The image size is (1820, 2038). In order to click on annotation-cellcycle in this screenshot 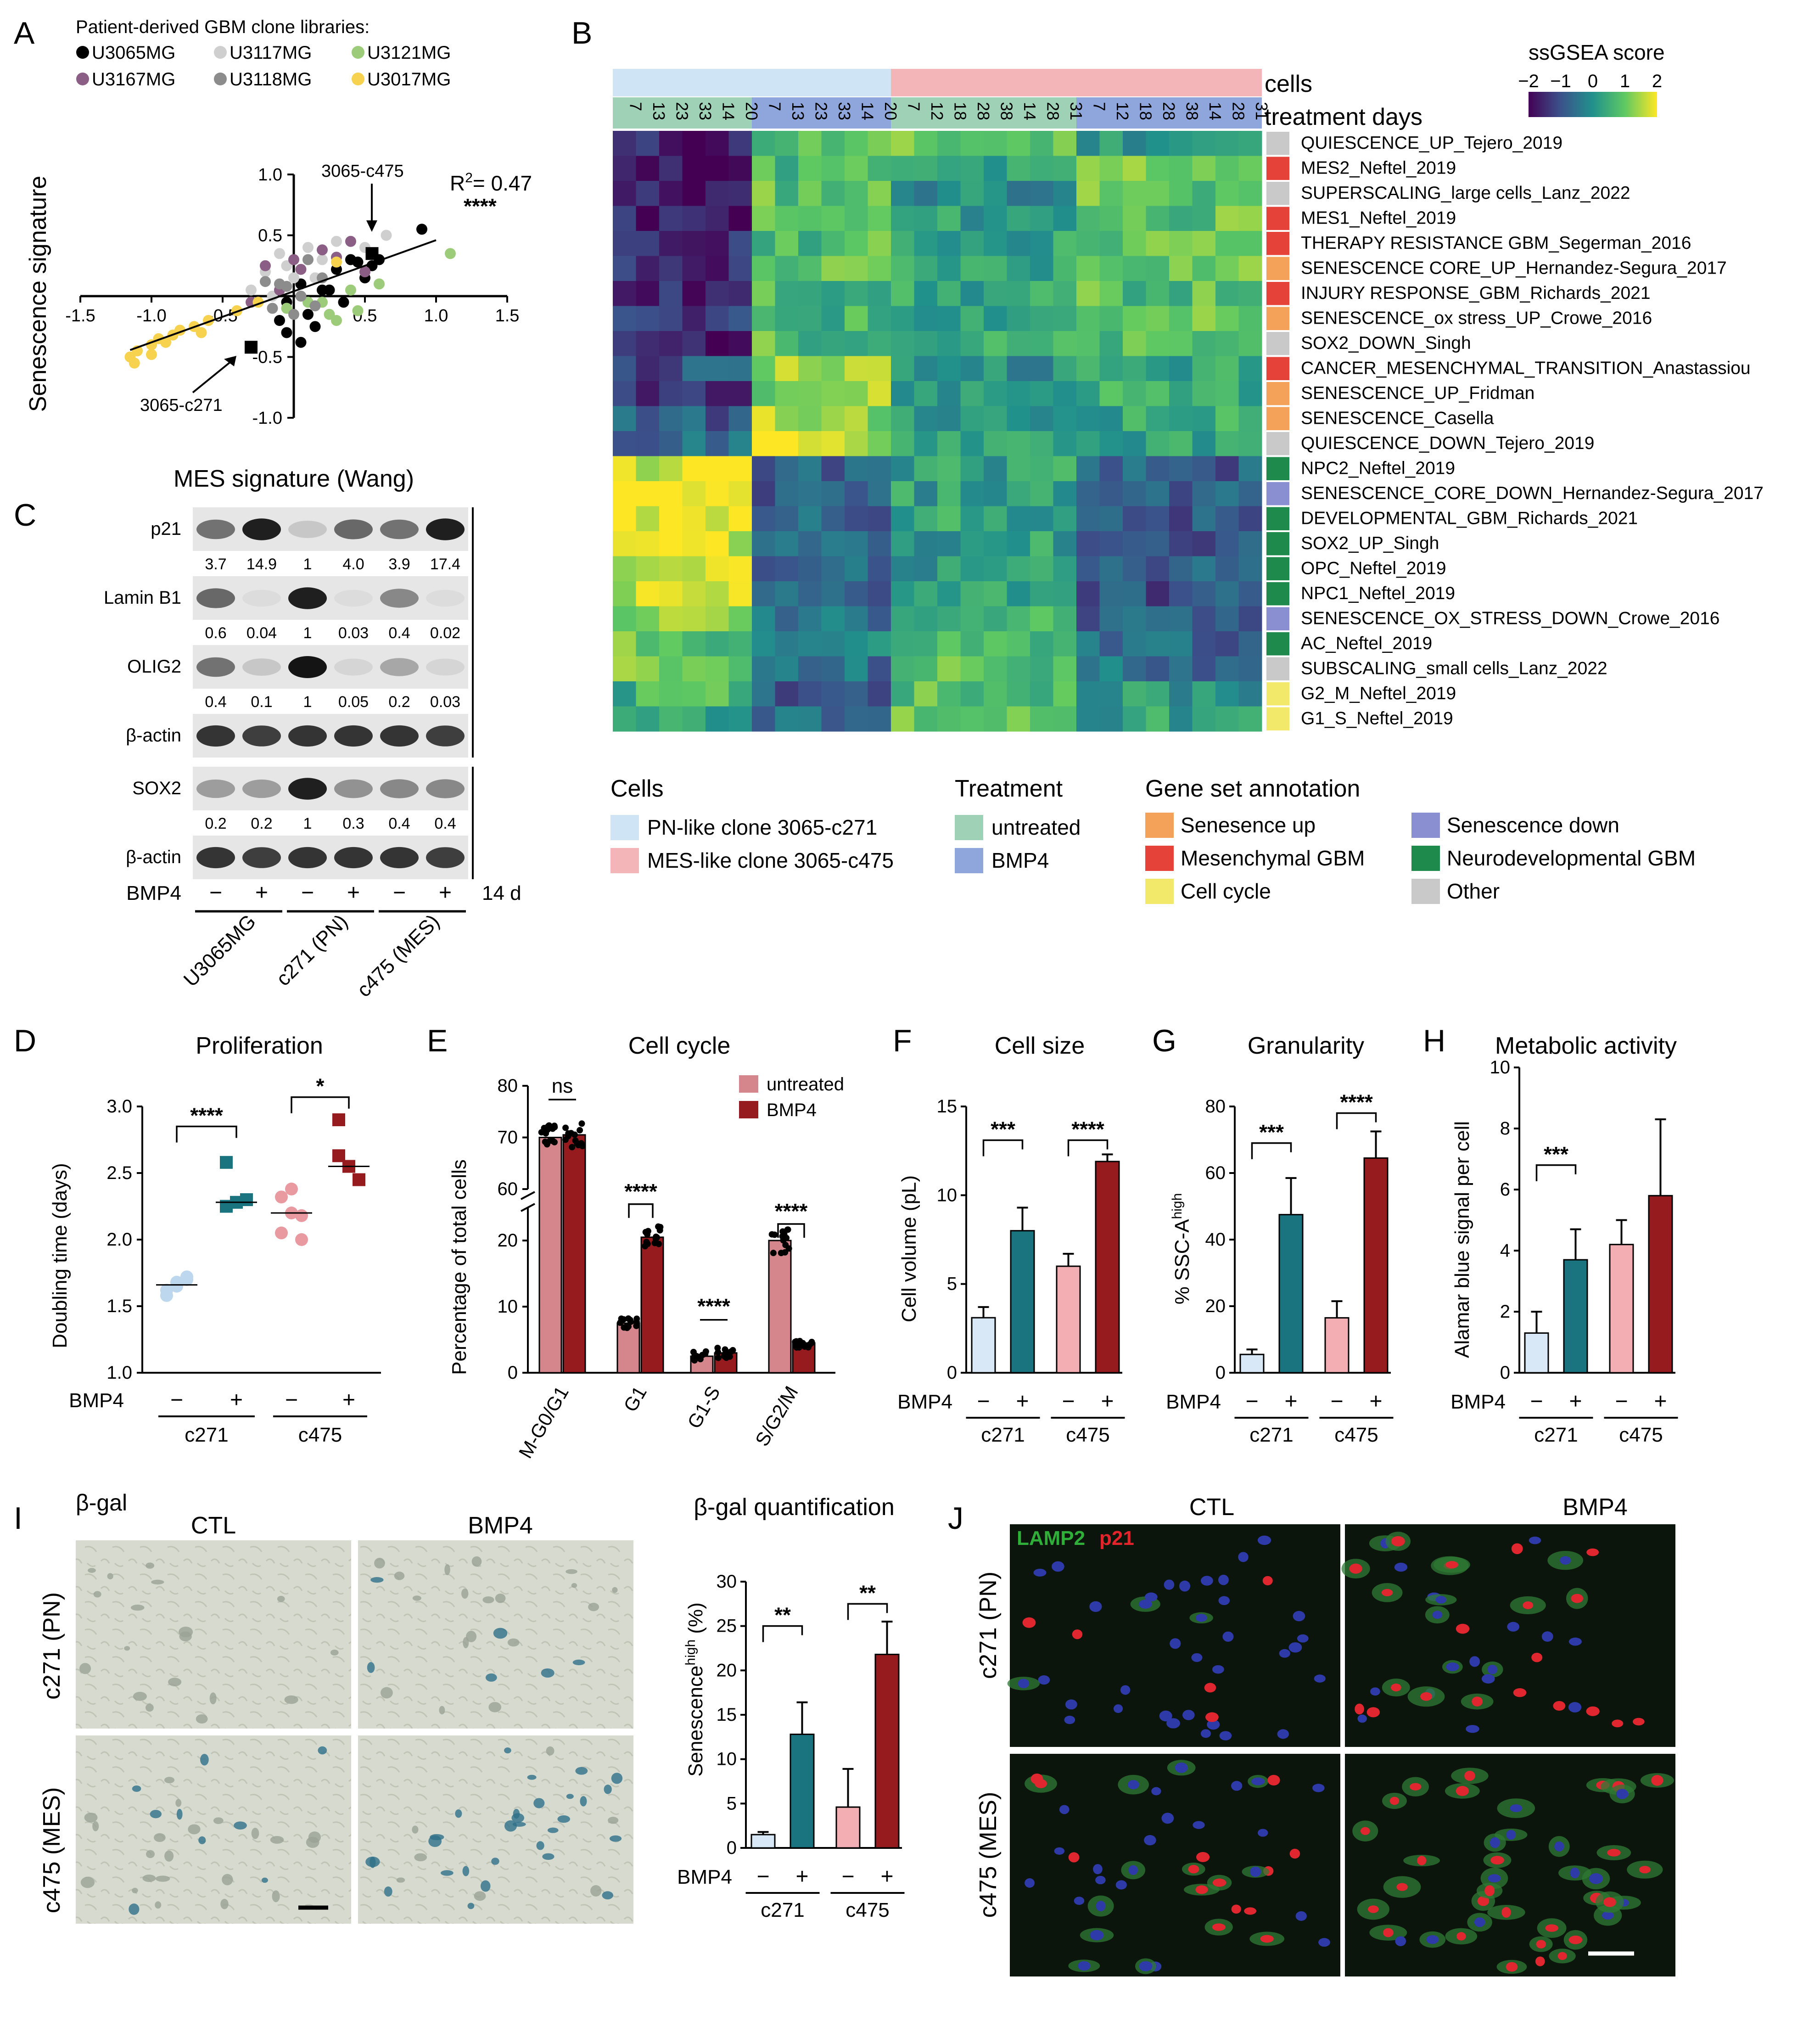, I will do `click(1277, 694)`.